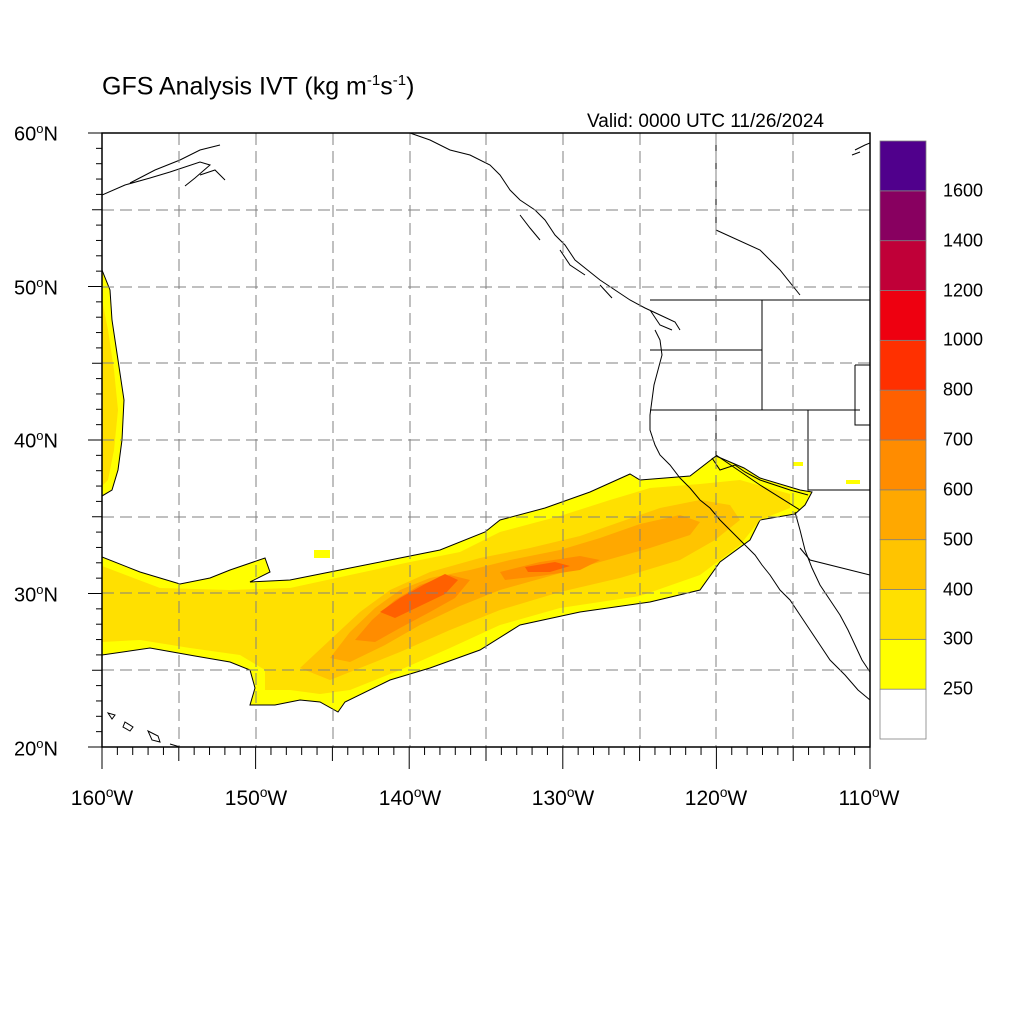 This screenshot has width=1024, height=1024. Describe the element at coordinates (256, 797) in the screenshot. I see `lon-label-150w: 150oW` at that location.